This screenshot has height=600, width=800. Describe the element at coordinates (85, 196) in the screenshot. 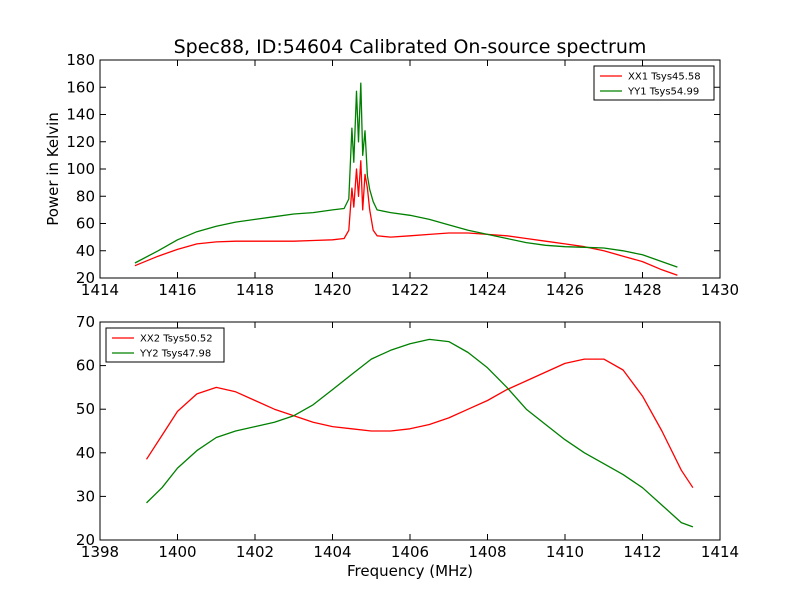

I see `top-y-tick-label: 80` at that location.